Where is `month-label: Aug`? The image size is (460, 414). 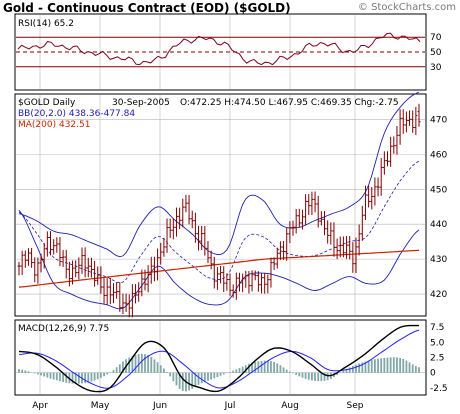 month-label: Aug is located at coordinates (290, 406).